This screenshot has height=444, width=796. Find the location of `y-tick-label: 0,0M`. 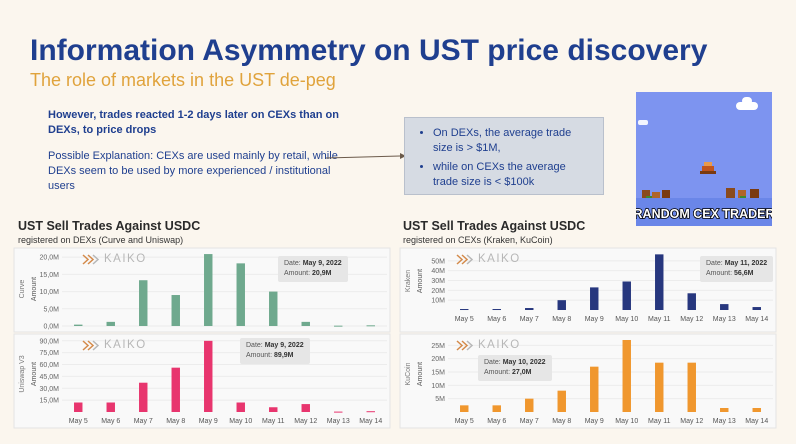

y-tick-label: 0,0M is located at coordinates (51, 327).